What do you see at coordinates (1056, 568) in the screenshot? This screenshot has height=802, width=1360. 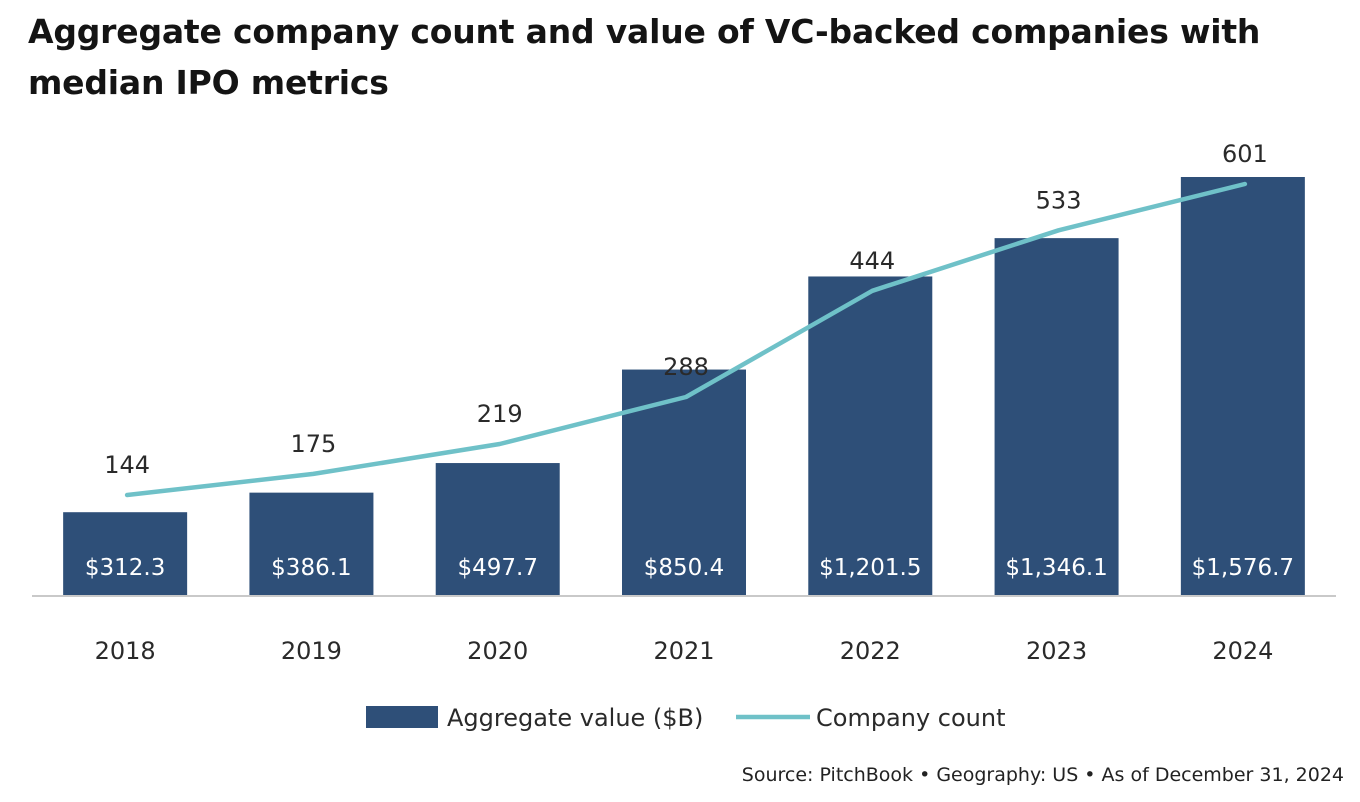 I see `bar-value-label-2023: $1,346.1` at bounding box center [1056, 568].